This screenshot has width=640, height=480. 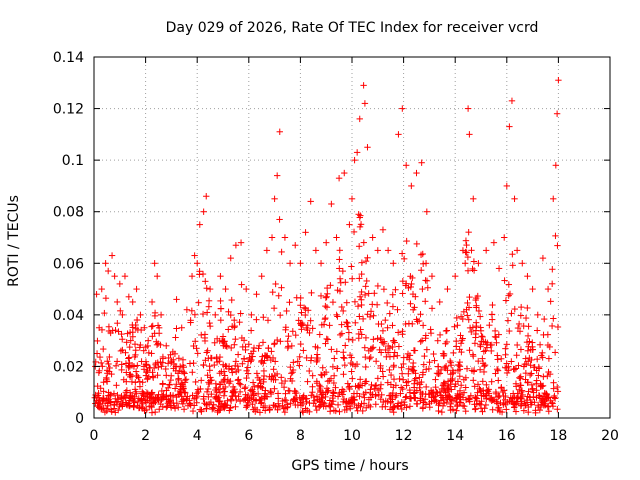 What do you see at coordinates (14, 241) in the screenshot?
I see `y-axis-label: ROTI / TECUs` at bounding box center [14, 241].